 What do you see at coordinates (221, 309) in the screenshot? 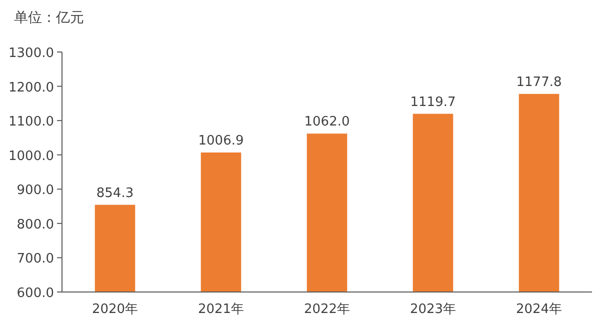
I see `x-tick-label: 2021年` at bounding box center [221, 309].